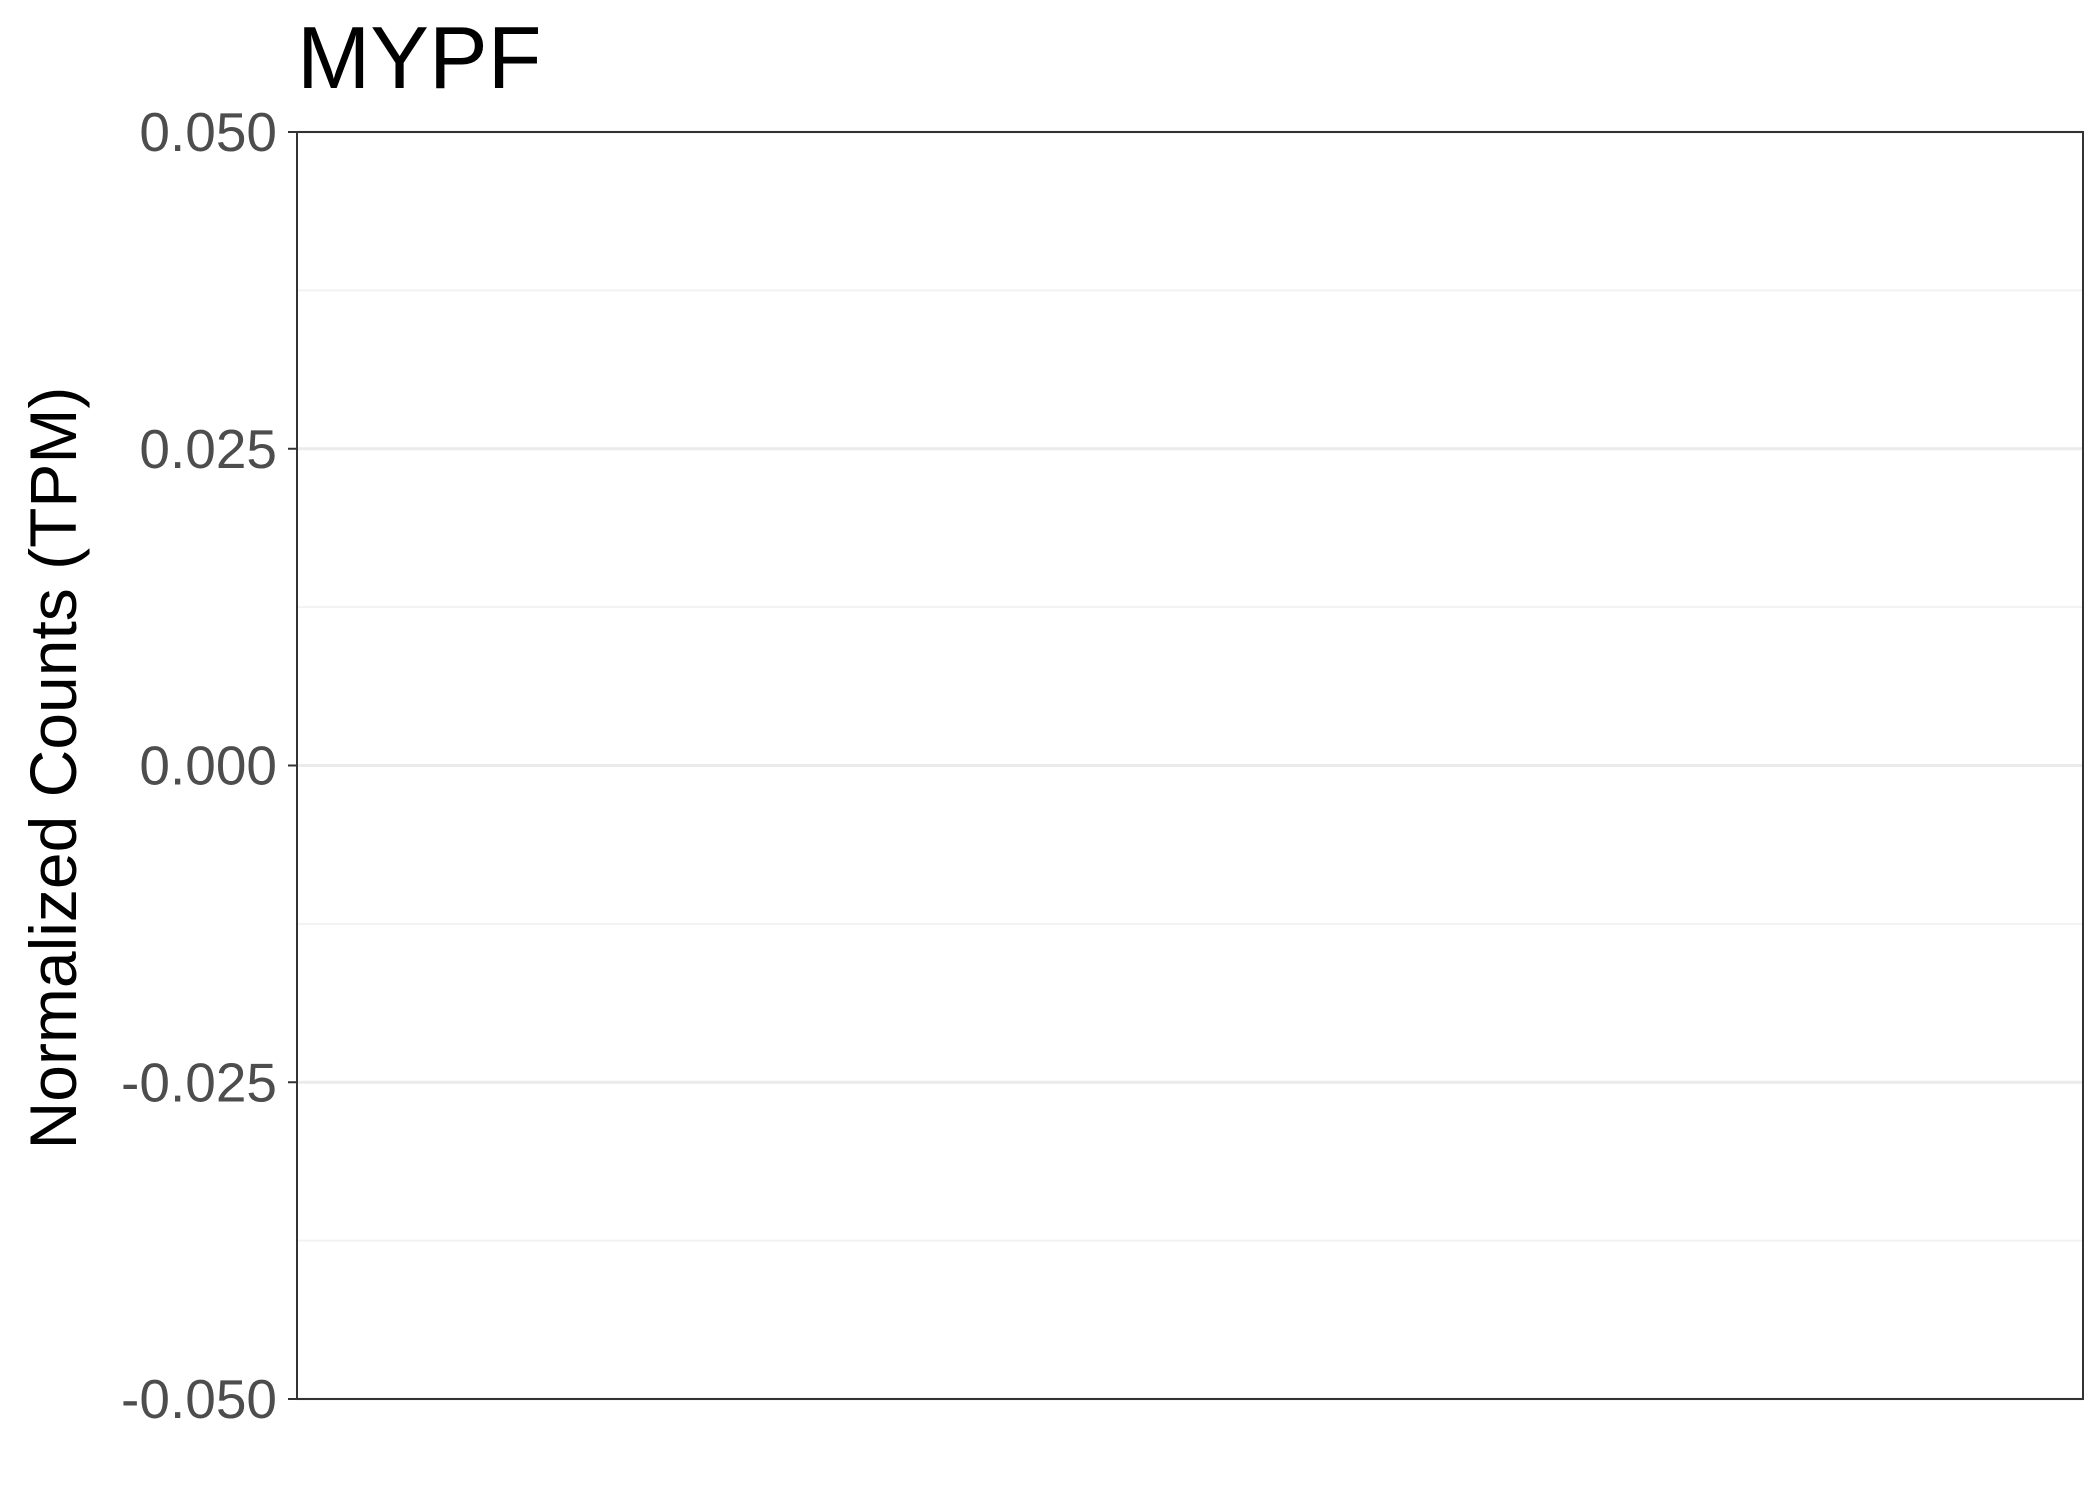 The width and height of the screenshot is (2099, 1499). What do you see at coordinates (208, 132) in the screenshot?
I see `y-tick-label: 0.050` at bounding box center [208, 132].